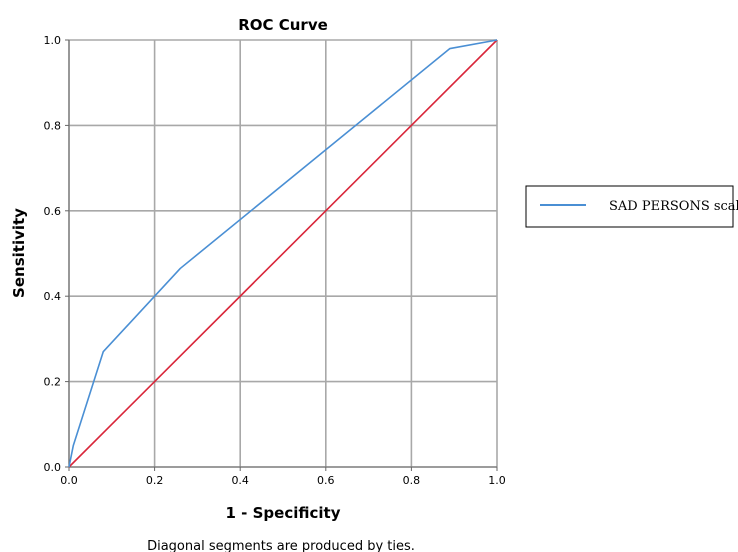 The image size is (738, 552). Describe the element at coordinates (412, 480) in the screenshot. I see `x-tick-label: 0.8` at that location.